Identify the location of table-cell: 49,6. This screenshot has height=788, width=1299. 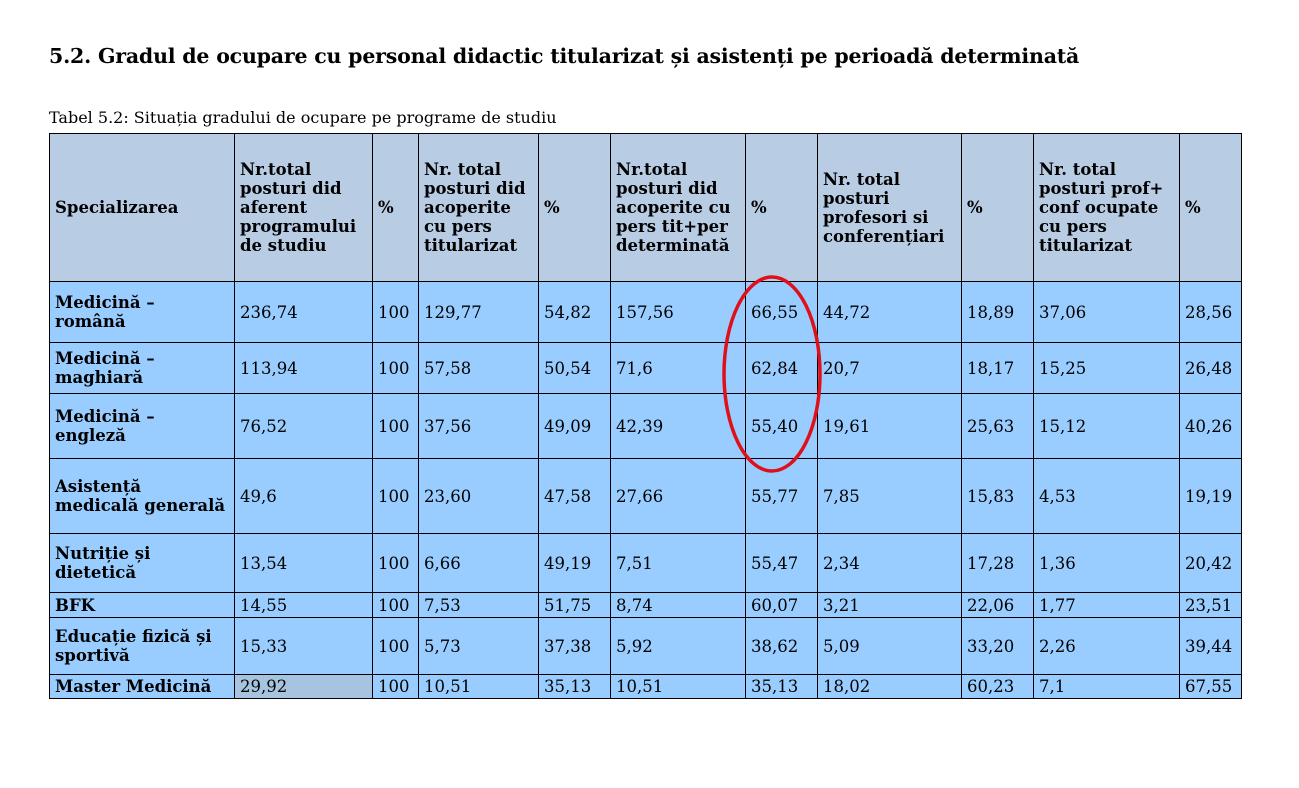
(303, 496).